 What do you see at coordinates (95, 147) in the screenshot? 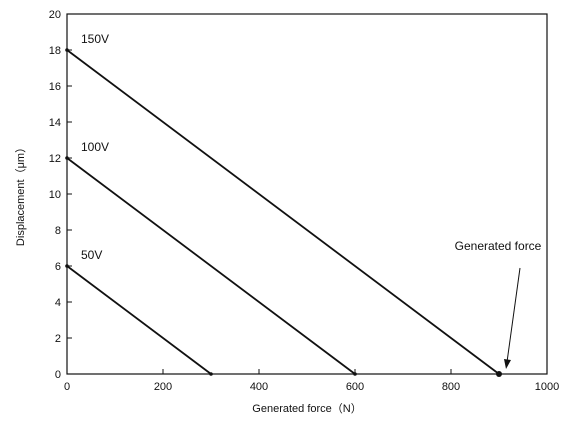
I see `series-label-100v: 100V` at bounding box center [95, 147].